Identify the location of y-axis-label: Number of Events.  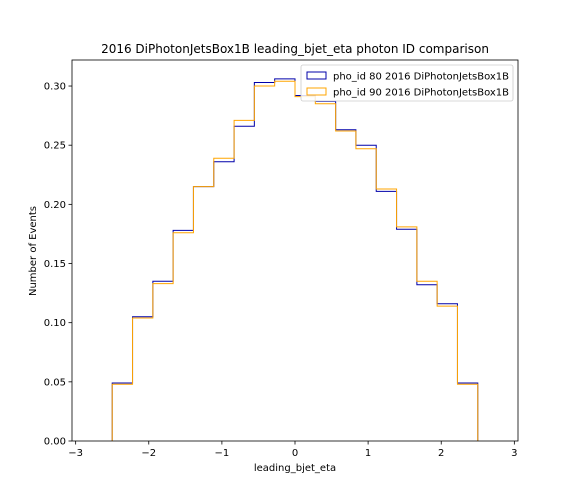
(33, 251).